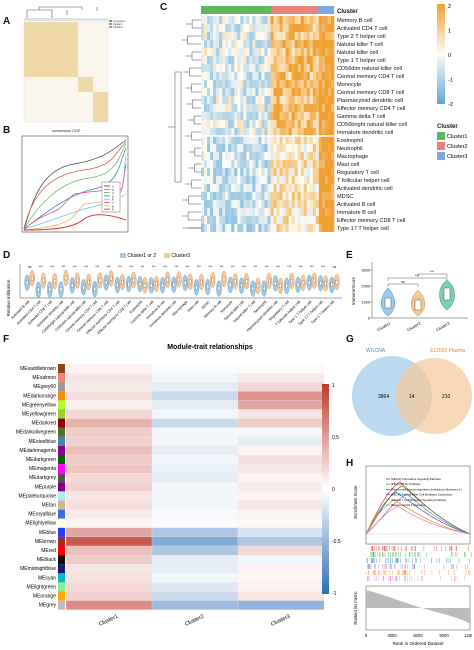 The image size is (474, 650). What do you see at coordinates (441, 136) in the screenshot?
I see `cluster-legend-swatch` at bounding box center [441, 136].